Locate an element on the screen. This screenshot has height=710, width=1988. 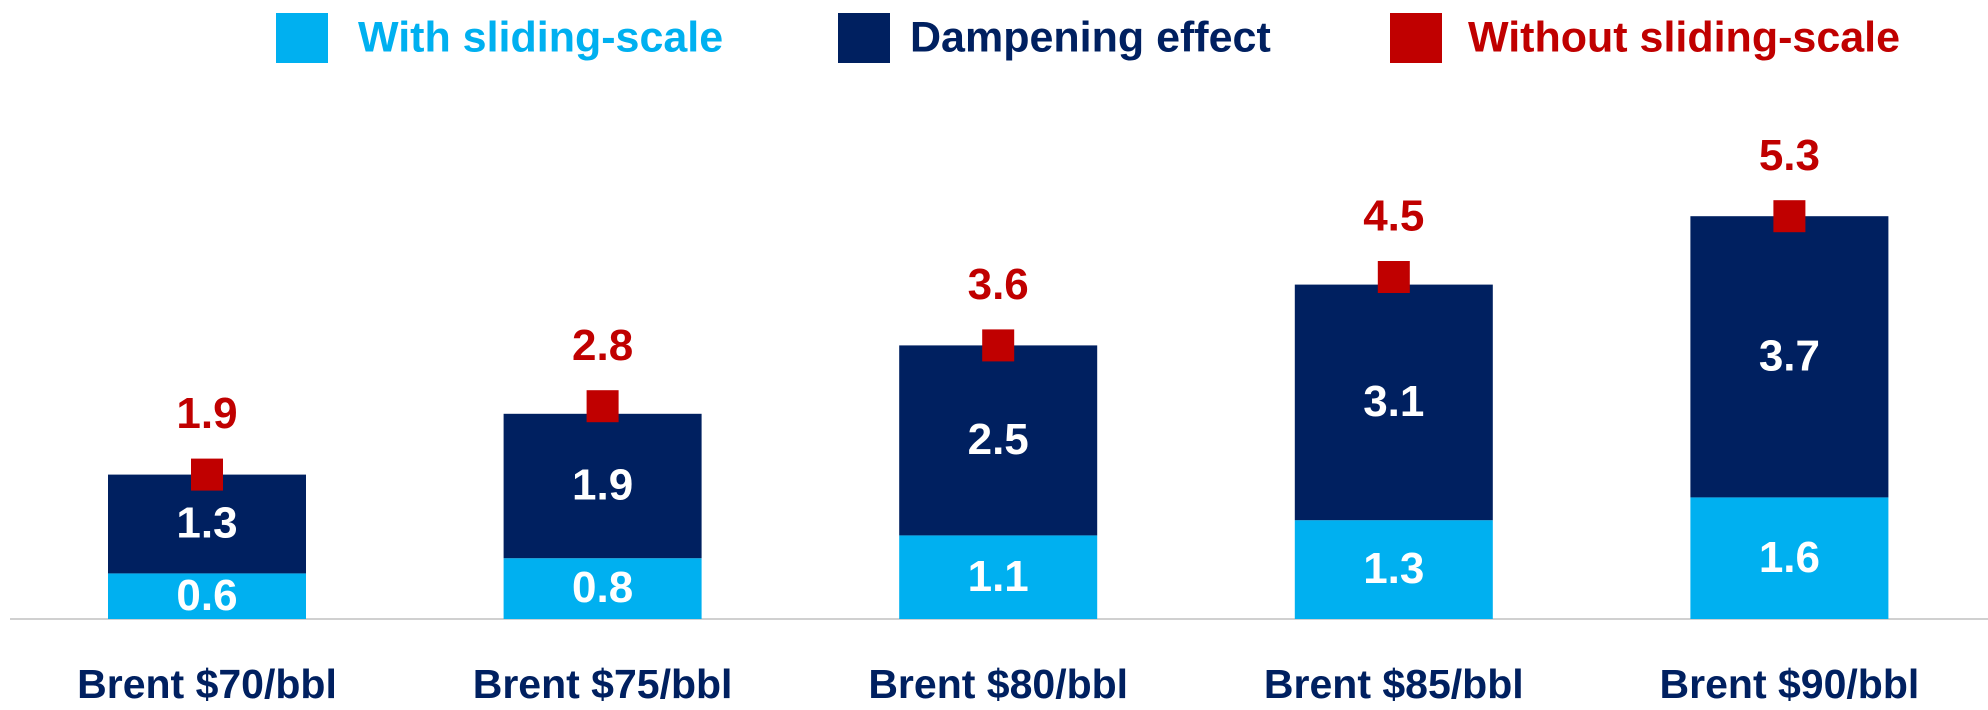
bar-label: 2.5 is located at coordinates (998, 439).